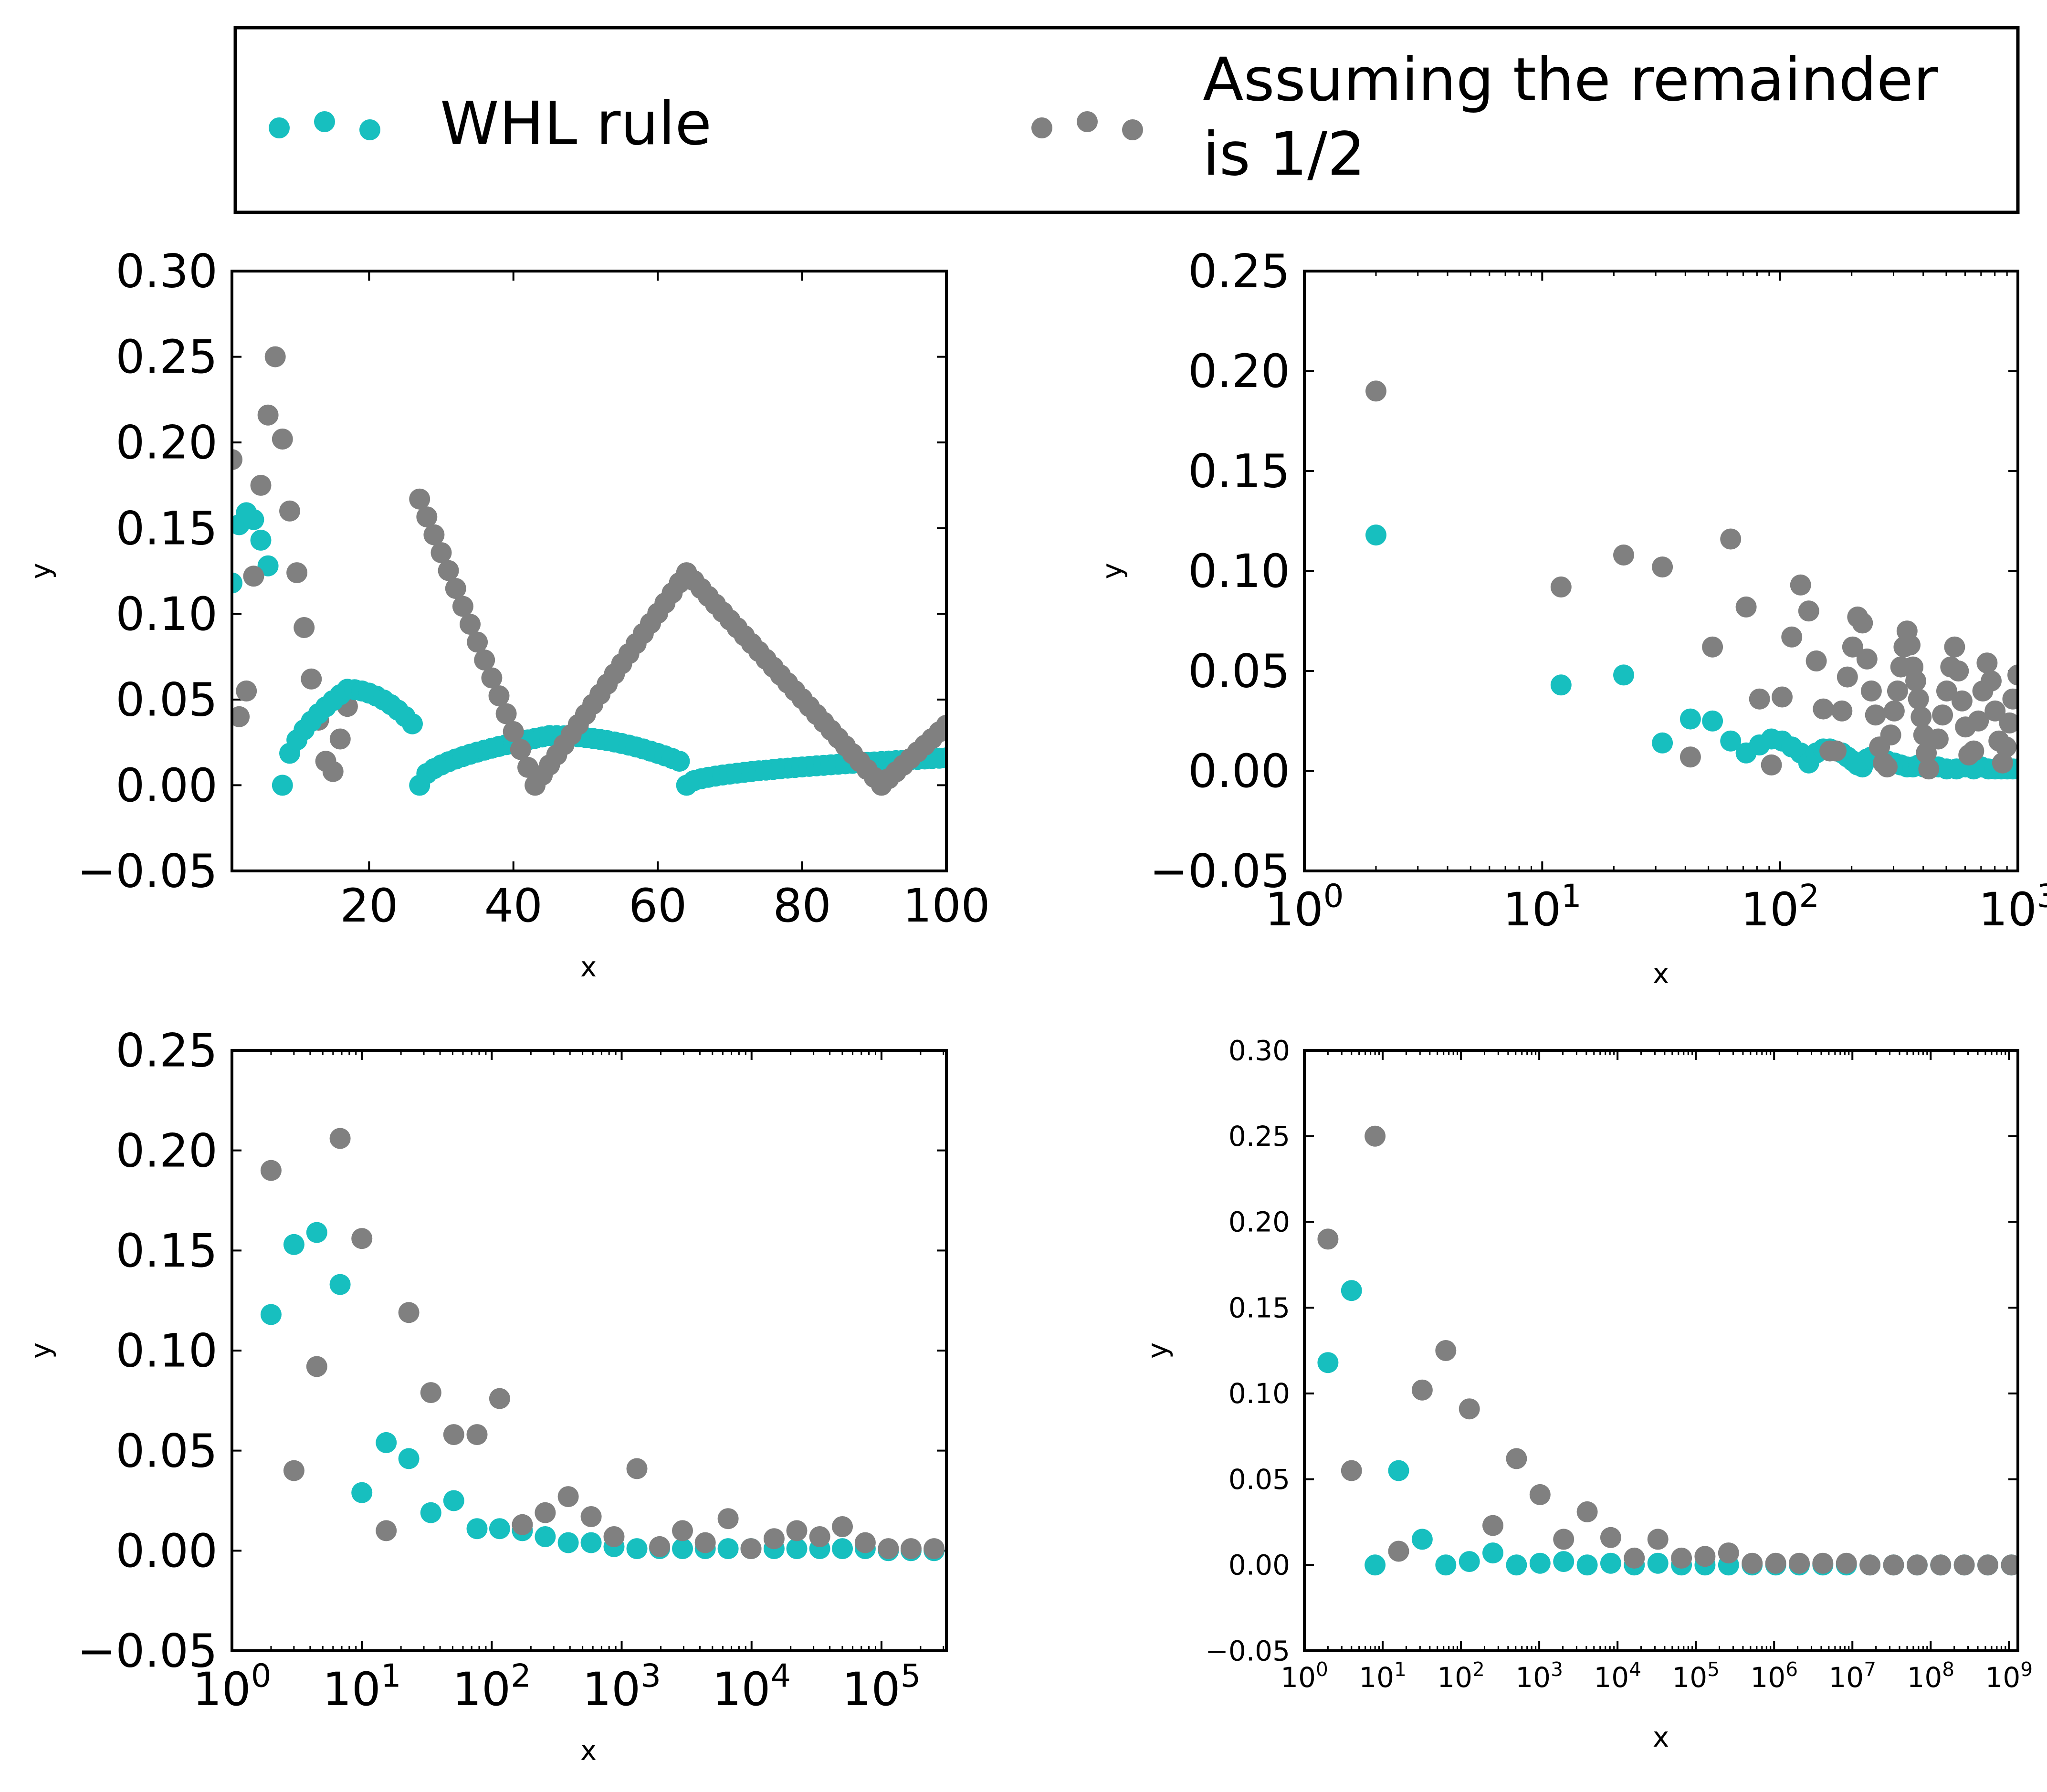  Describe the element at coordinates (751, 1686) in the screenshot. I see `x-tick-label: 10⁴` at that location.